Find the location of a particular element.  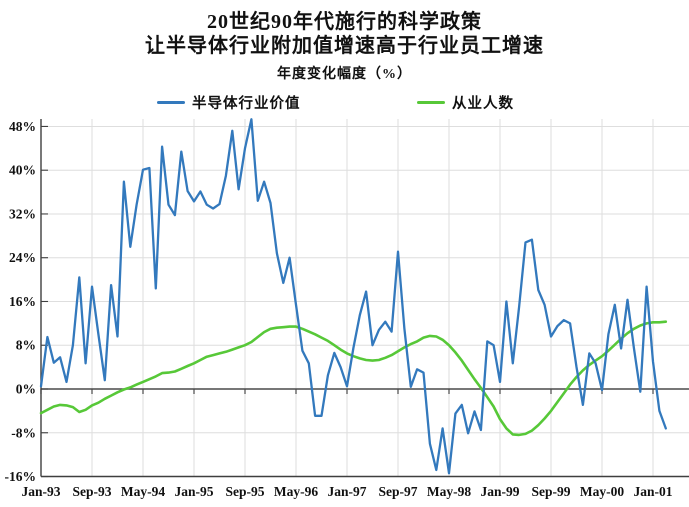

x-tick-label: Sep-95 is located at coordinates (244, 491).